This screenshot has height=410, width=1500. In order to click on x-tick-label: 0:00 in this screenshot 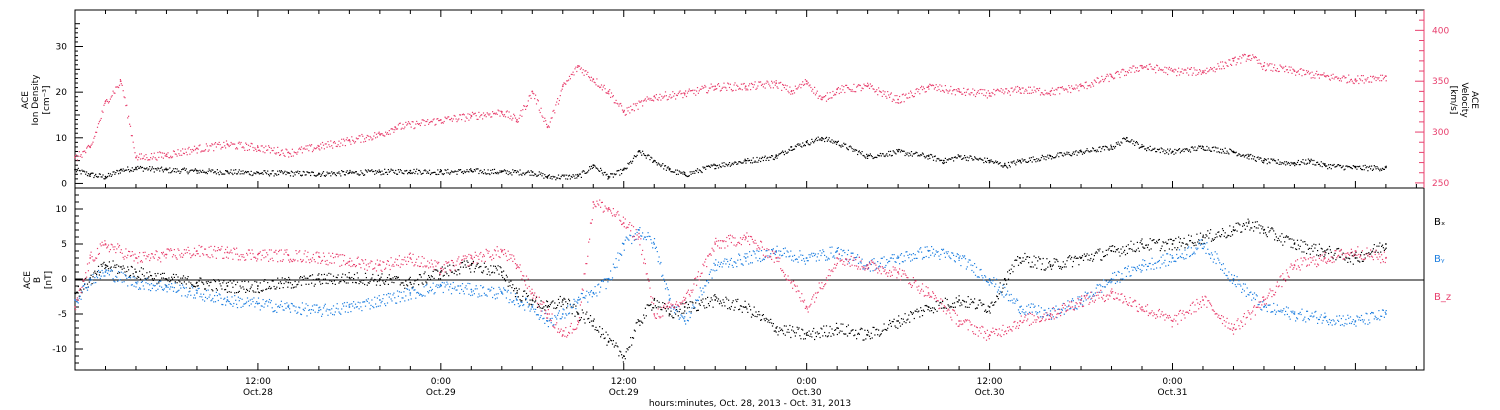, I will do `click(1172, 382)`.